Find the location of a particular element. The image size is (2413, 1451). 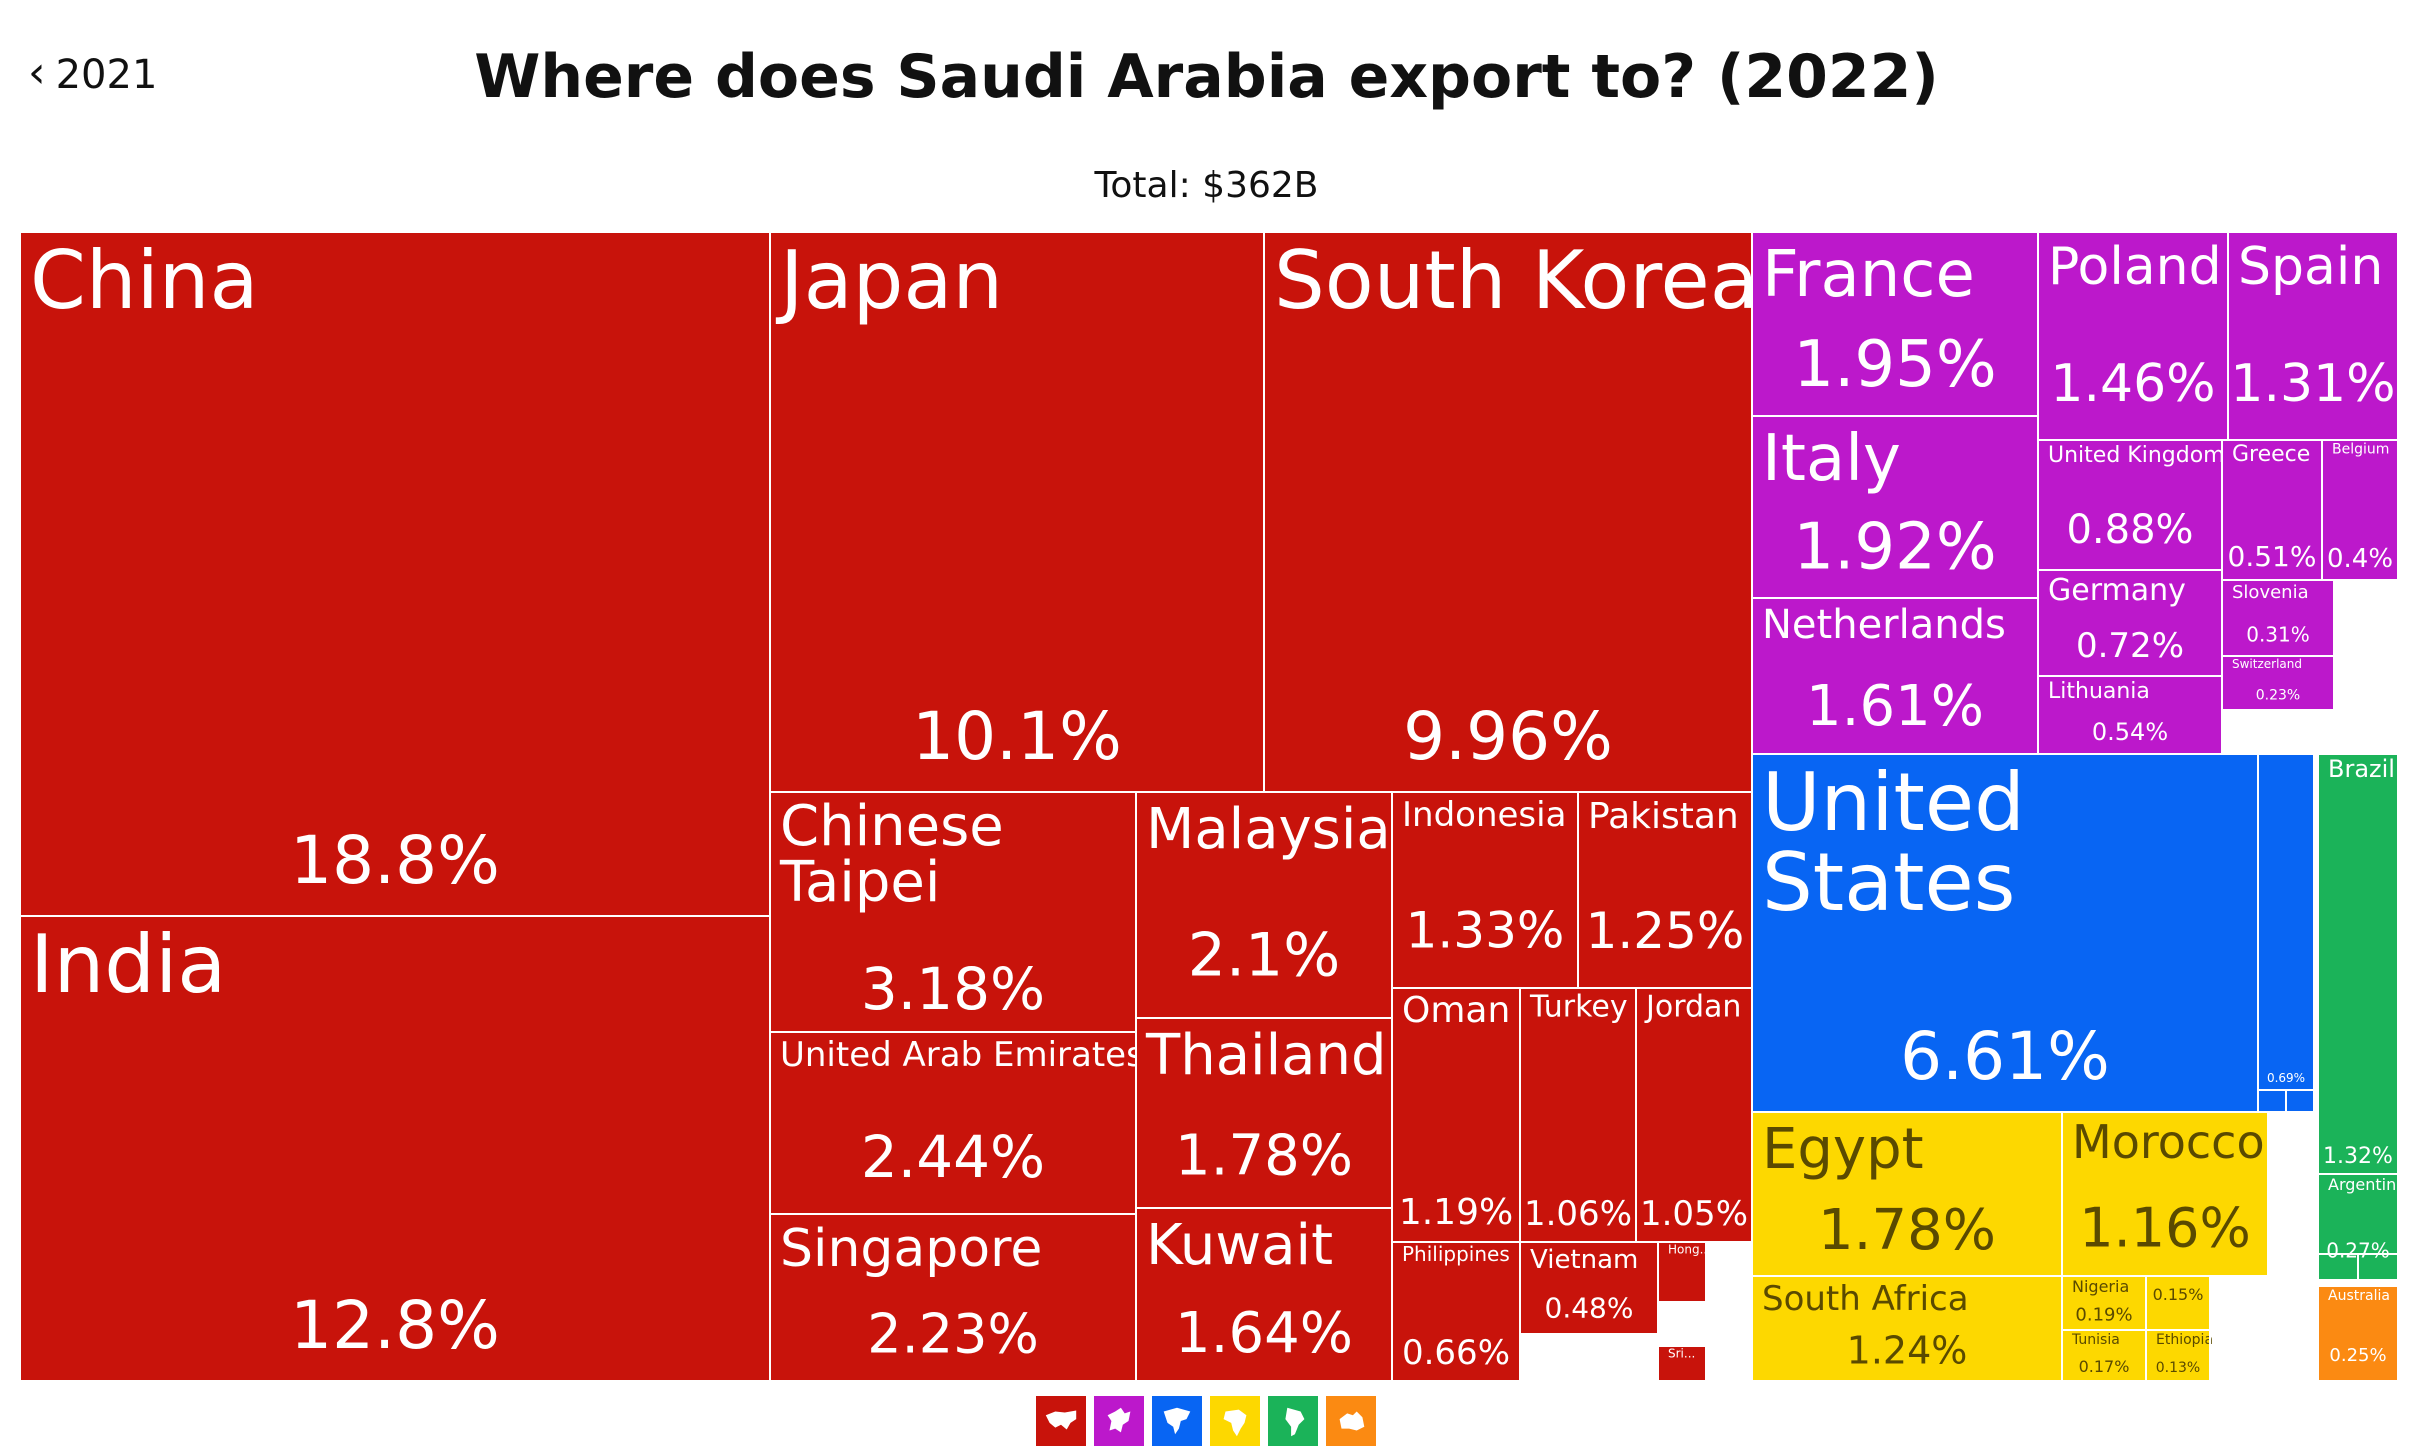

tile-china: China 18.8% is located at coordinates (395, 574).